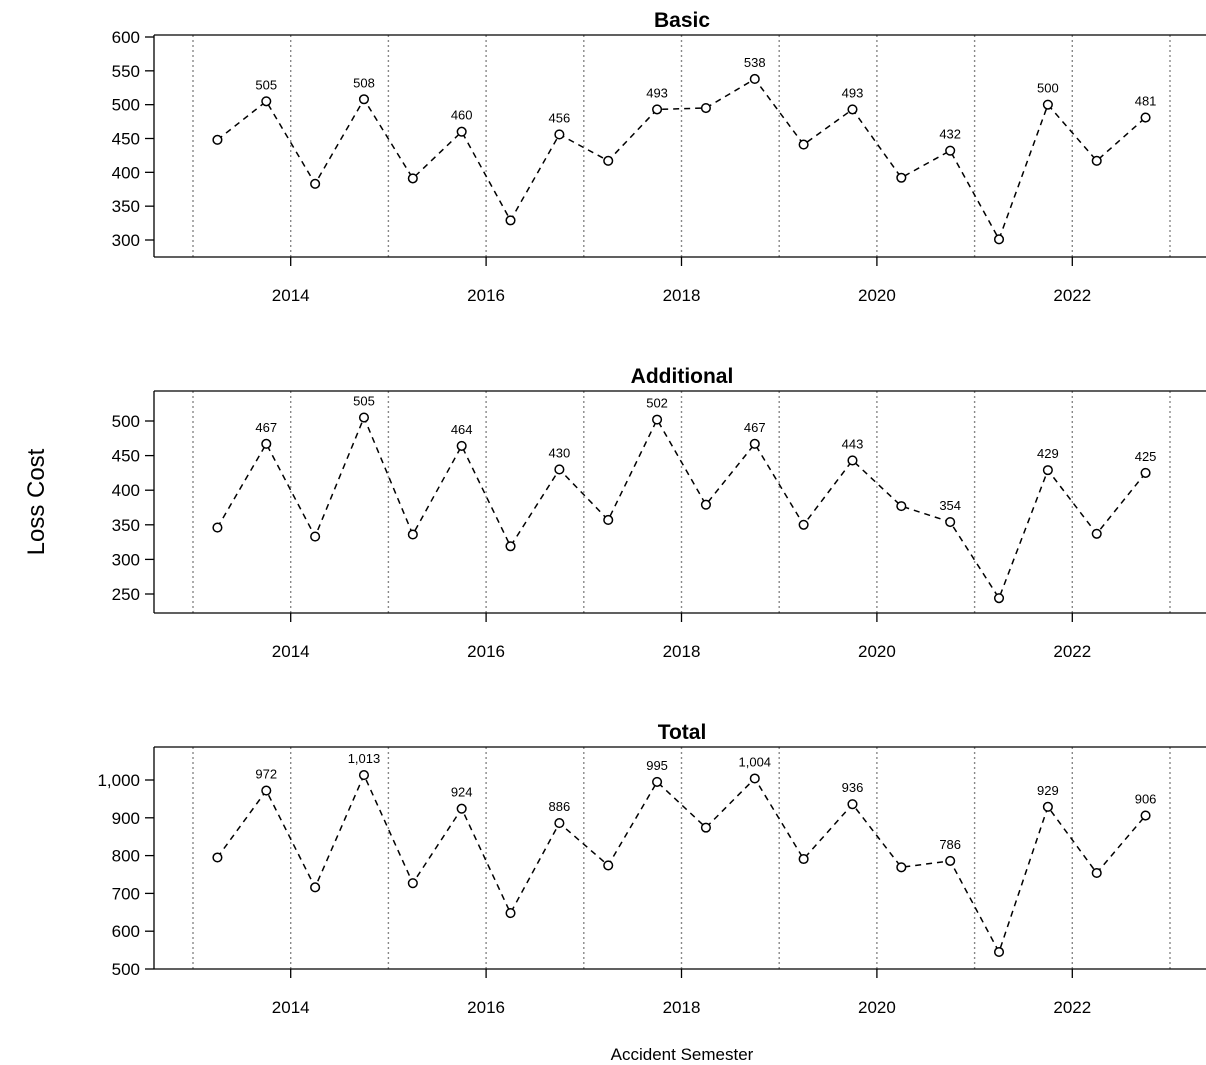  I want to click on data-label: 995, so click(657, 765).